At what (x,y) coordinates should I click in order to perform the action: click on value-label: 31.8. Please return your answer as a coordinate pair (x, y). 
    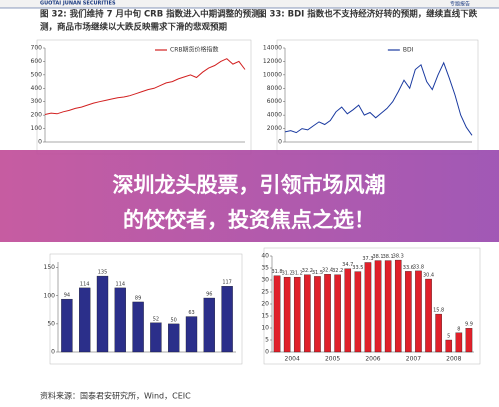
    Looking at the image, I should click on (276, 272).